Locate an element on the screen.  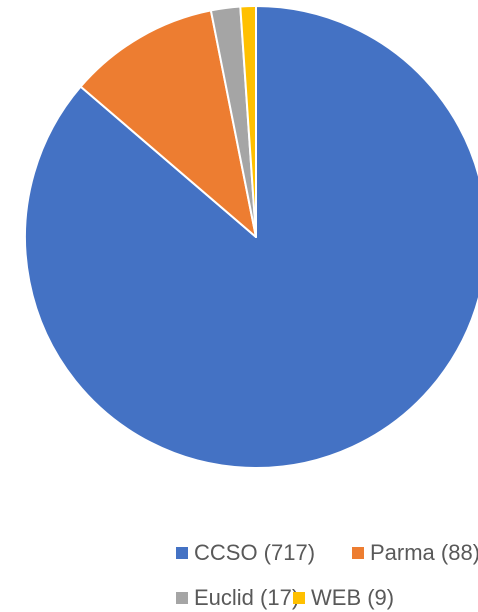
legend-label: WEB (9) is located at coordinates (352, 597).